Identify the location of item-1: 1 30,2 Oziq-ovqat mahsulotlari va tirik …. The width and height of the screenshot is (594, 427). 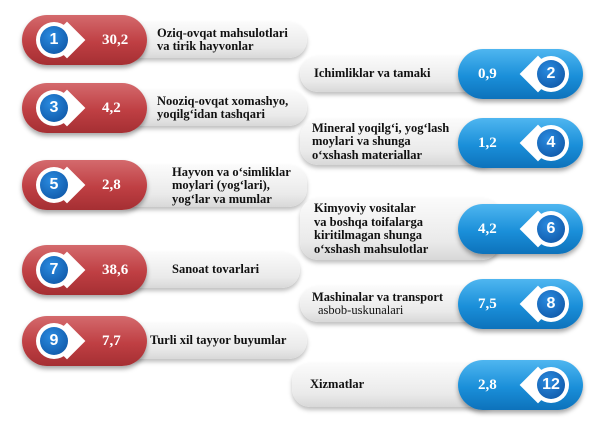
(164, 40).